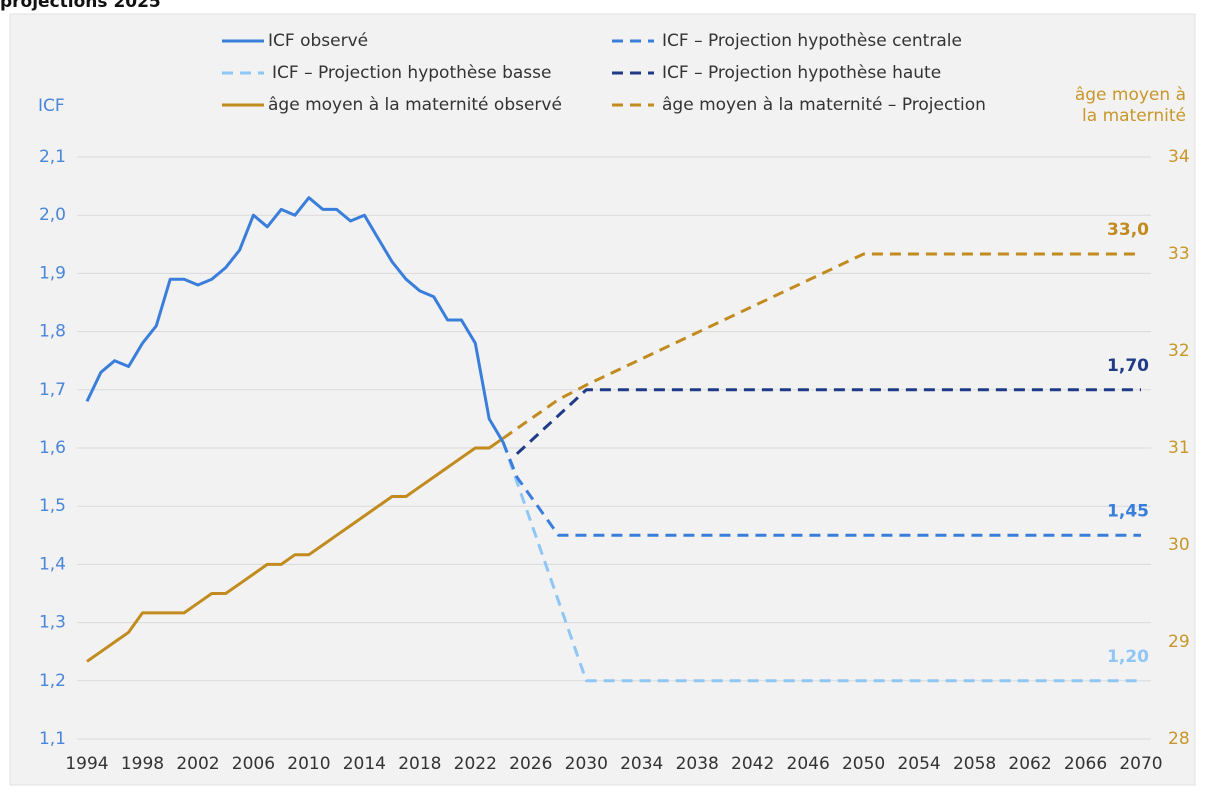 The height and width of the screenshot is (793, 1206). Describe the element at coordinates (253, 764) in the screenshot. I see `x-tick-label: 2006` at that location.